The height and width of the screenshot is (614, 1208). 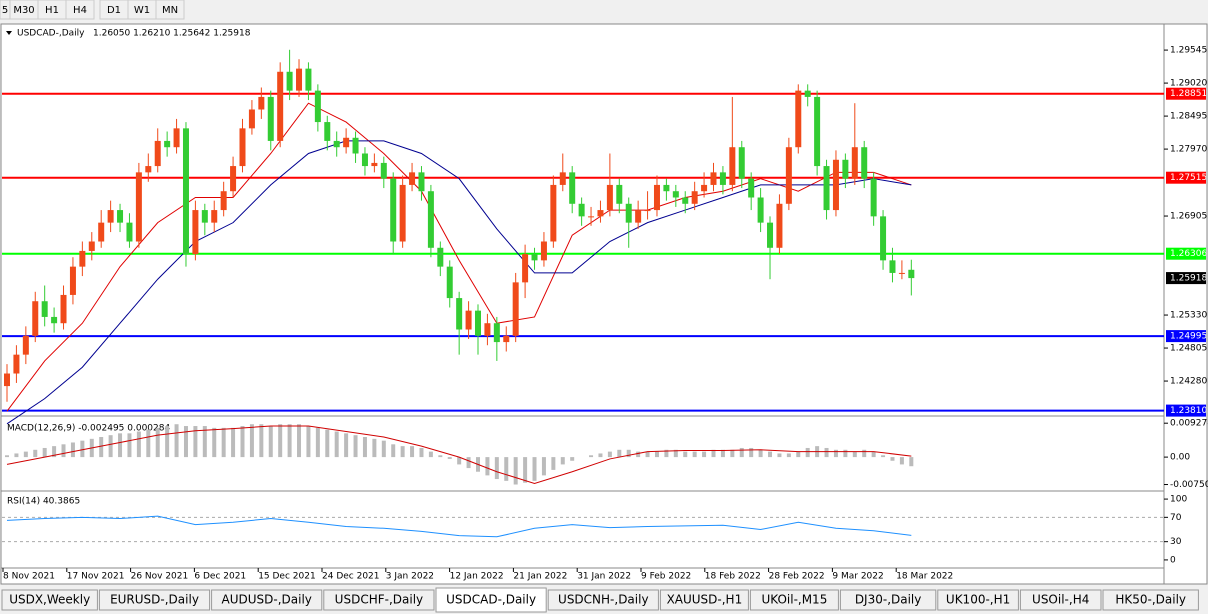 What do you see at coordinates (29, 577) in the screenshot?
I see `x-tick-label: 8 Nov 2021` at bounding box center [29, 577].